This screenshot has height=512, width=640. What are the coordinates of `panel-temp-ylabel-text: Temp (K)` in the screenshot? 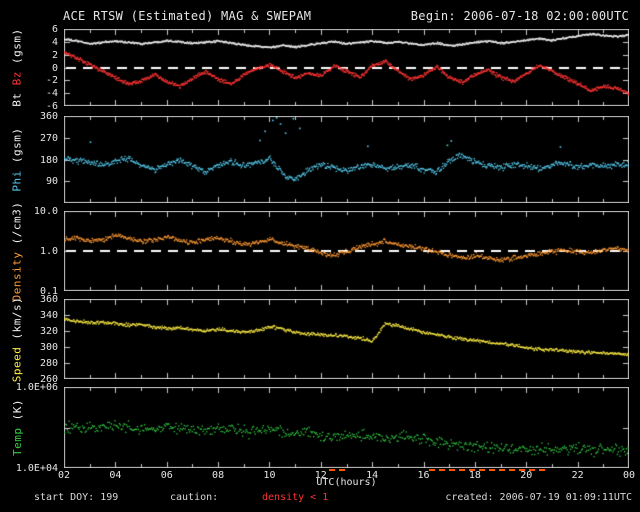 It's located at (17, 427).